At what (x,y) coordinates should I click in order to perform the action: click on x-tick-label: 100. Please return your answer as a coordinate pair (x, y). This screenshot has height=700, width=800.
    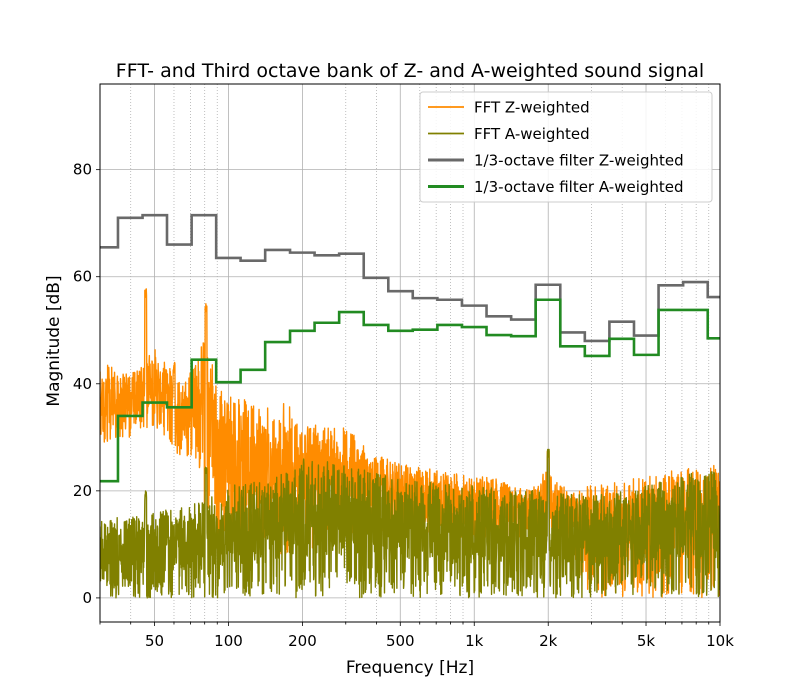
    Looking at the image, I should click on (228, 641).